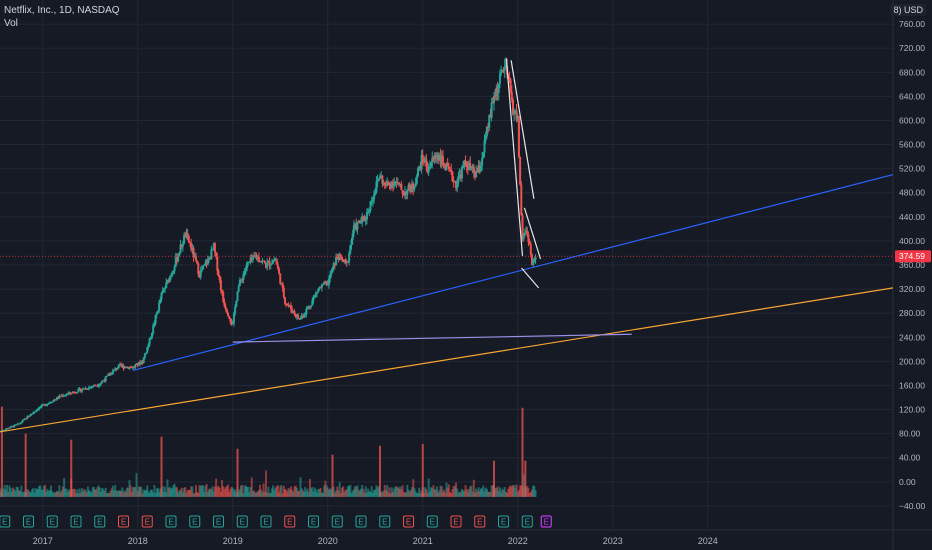 This screenshot has height=550, width=932. What do you see at coordinates (268, 451) in the screenshot?
I see `volume-bars` at bounding box center [268, 451].